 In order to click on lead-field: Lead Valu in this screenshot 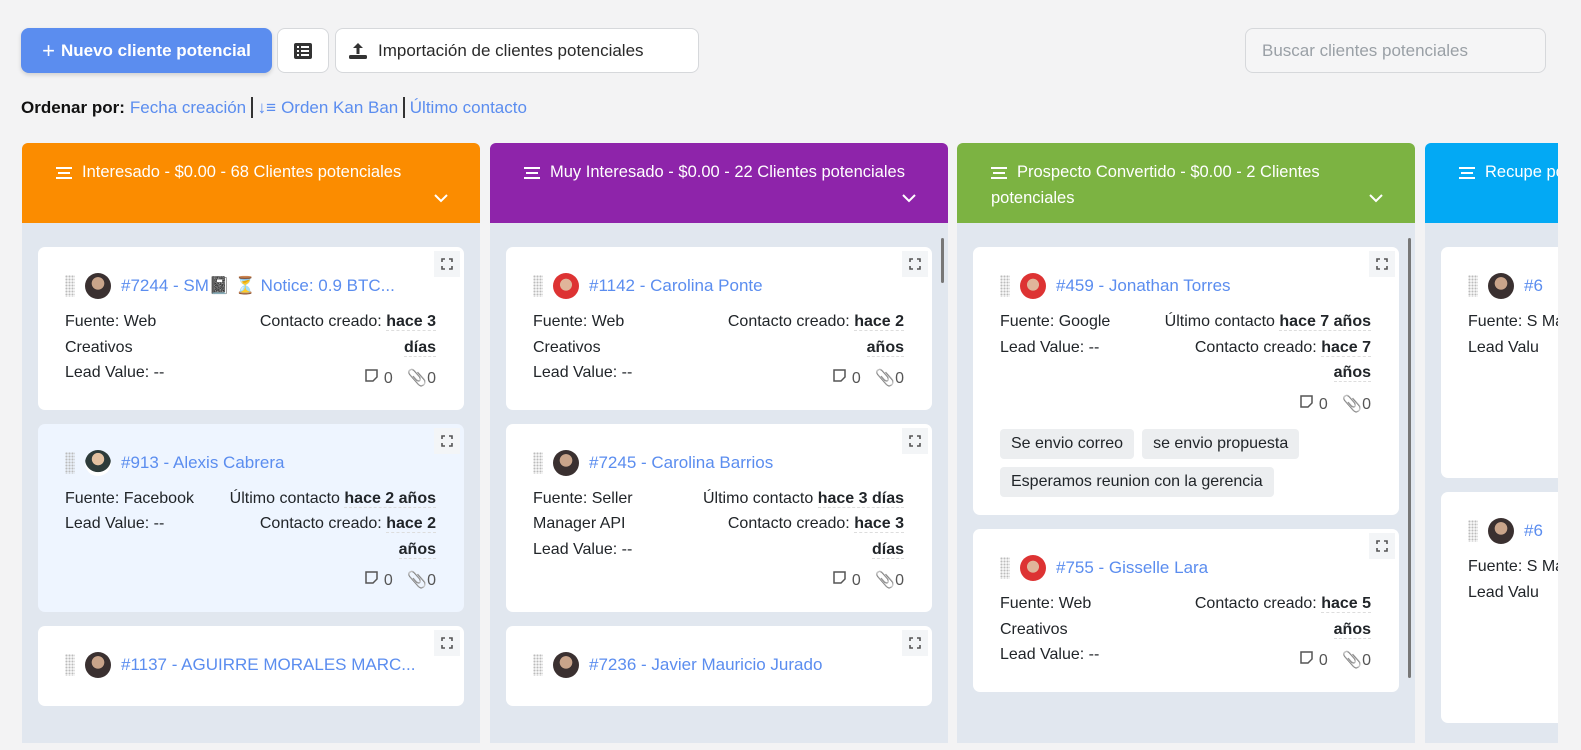, I will do `click(1503, 592)`.